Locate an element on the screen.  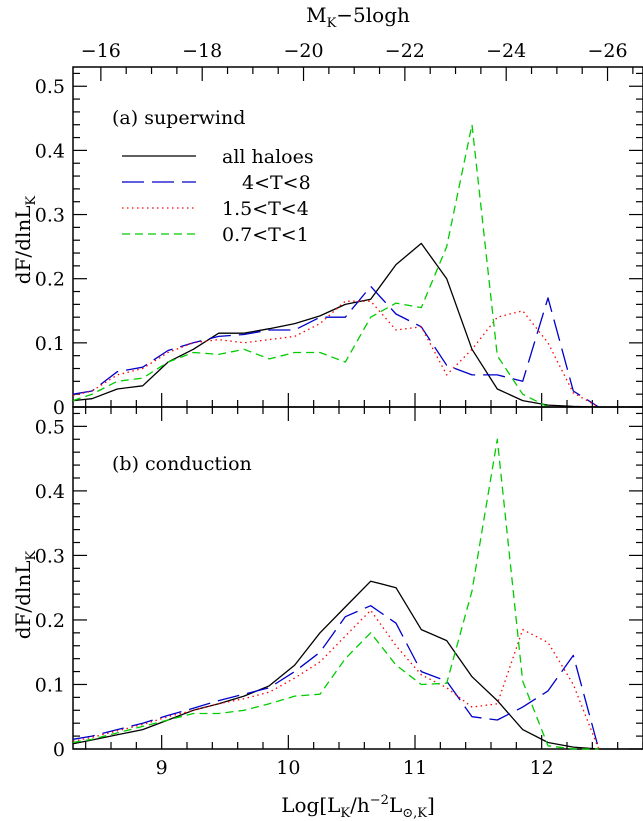
panel-a-label: (a) superwind is located at coordinates (178, 118).